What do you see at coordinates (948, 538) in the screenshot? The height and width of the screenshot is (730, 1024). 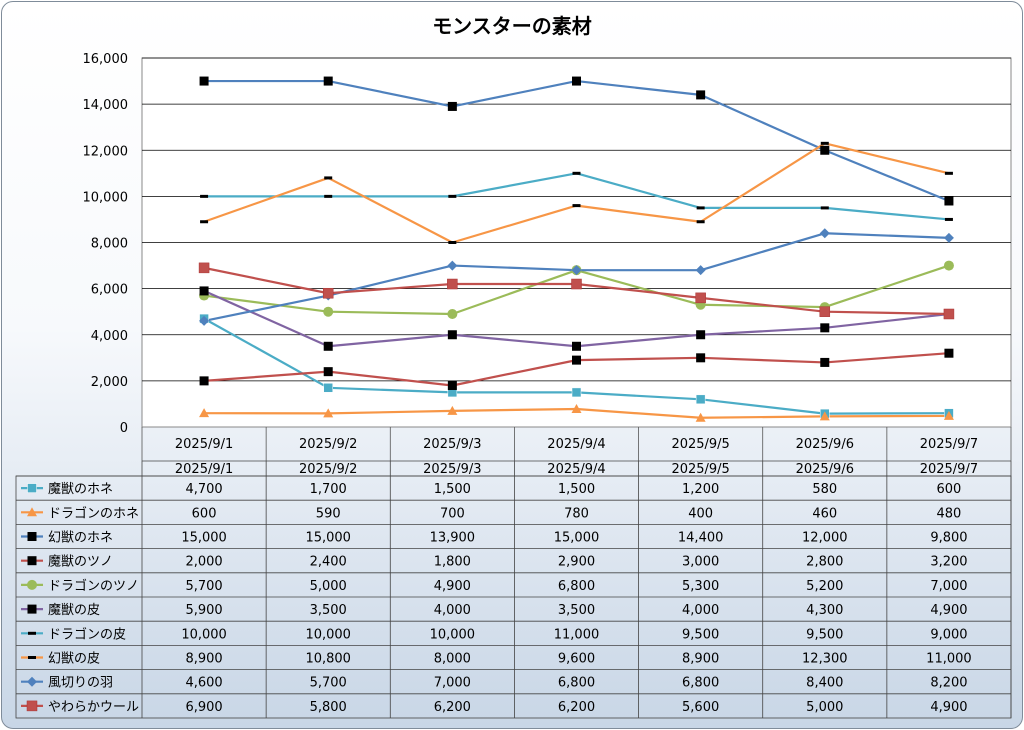 I see `table-value-cell: 9,800` at bounding box center [948, 538].